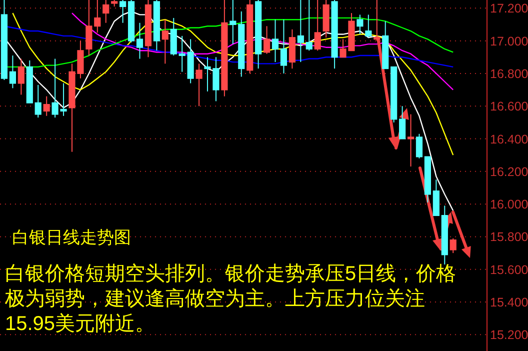 The width and height of the screenshot is (528, 351). I want to click on y-tick-label: 16.200, so click(509, 171).